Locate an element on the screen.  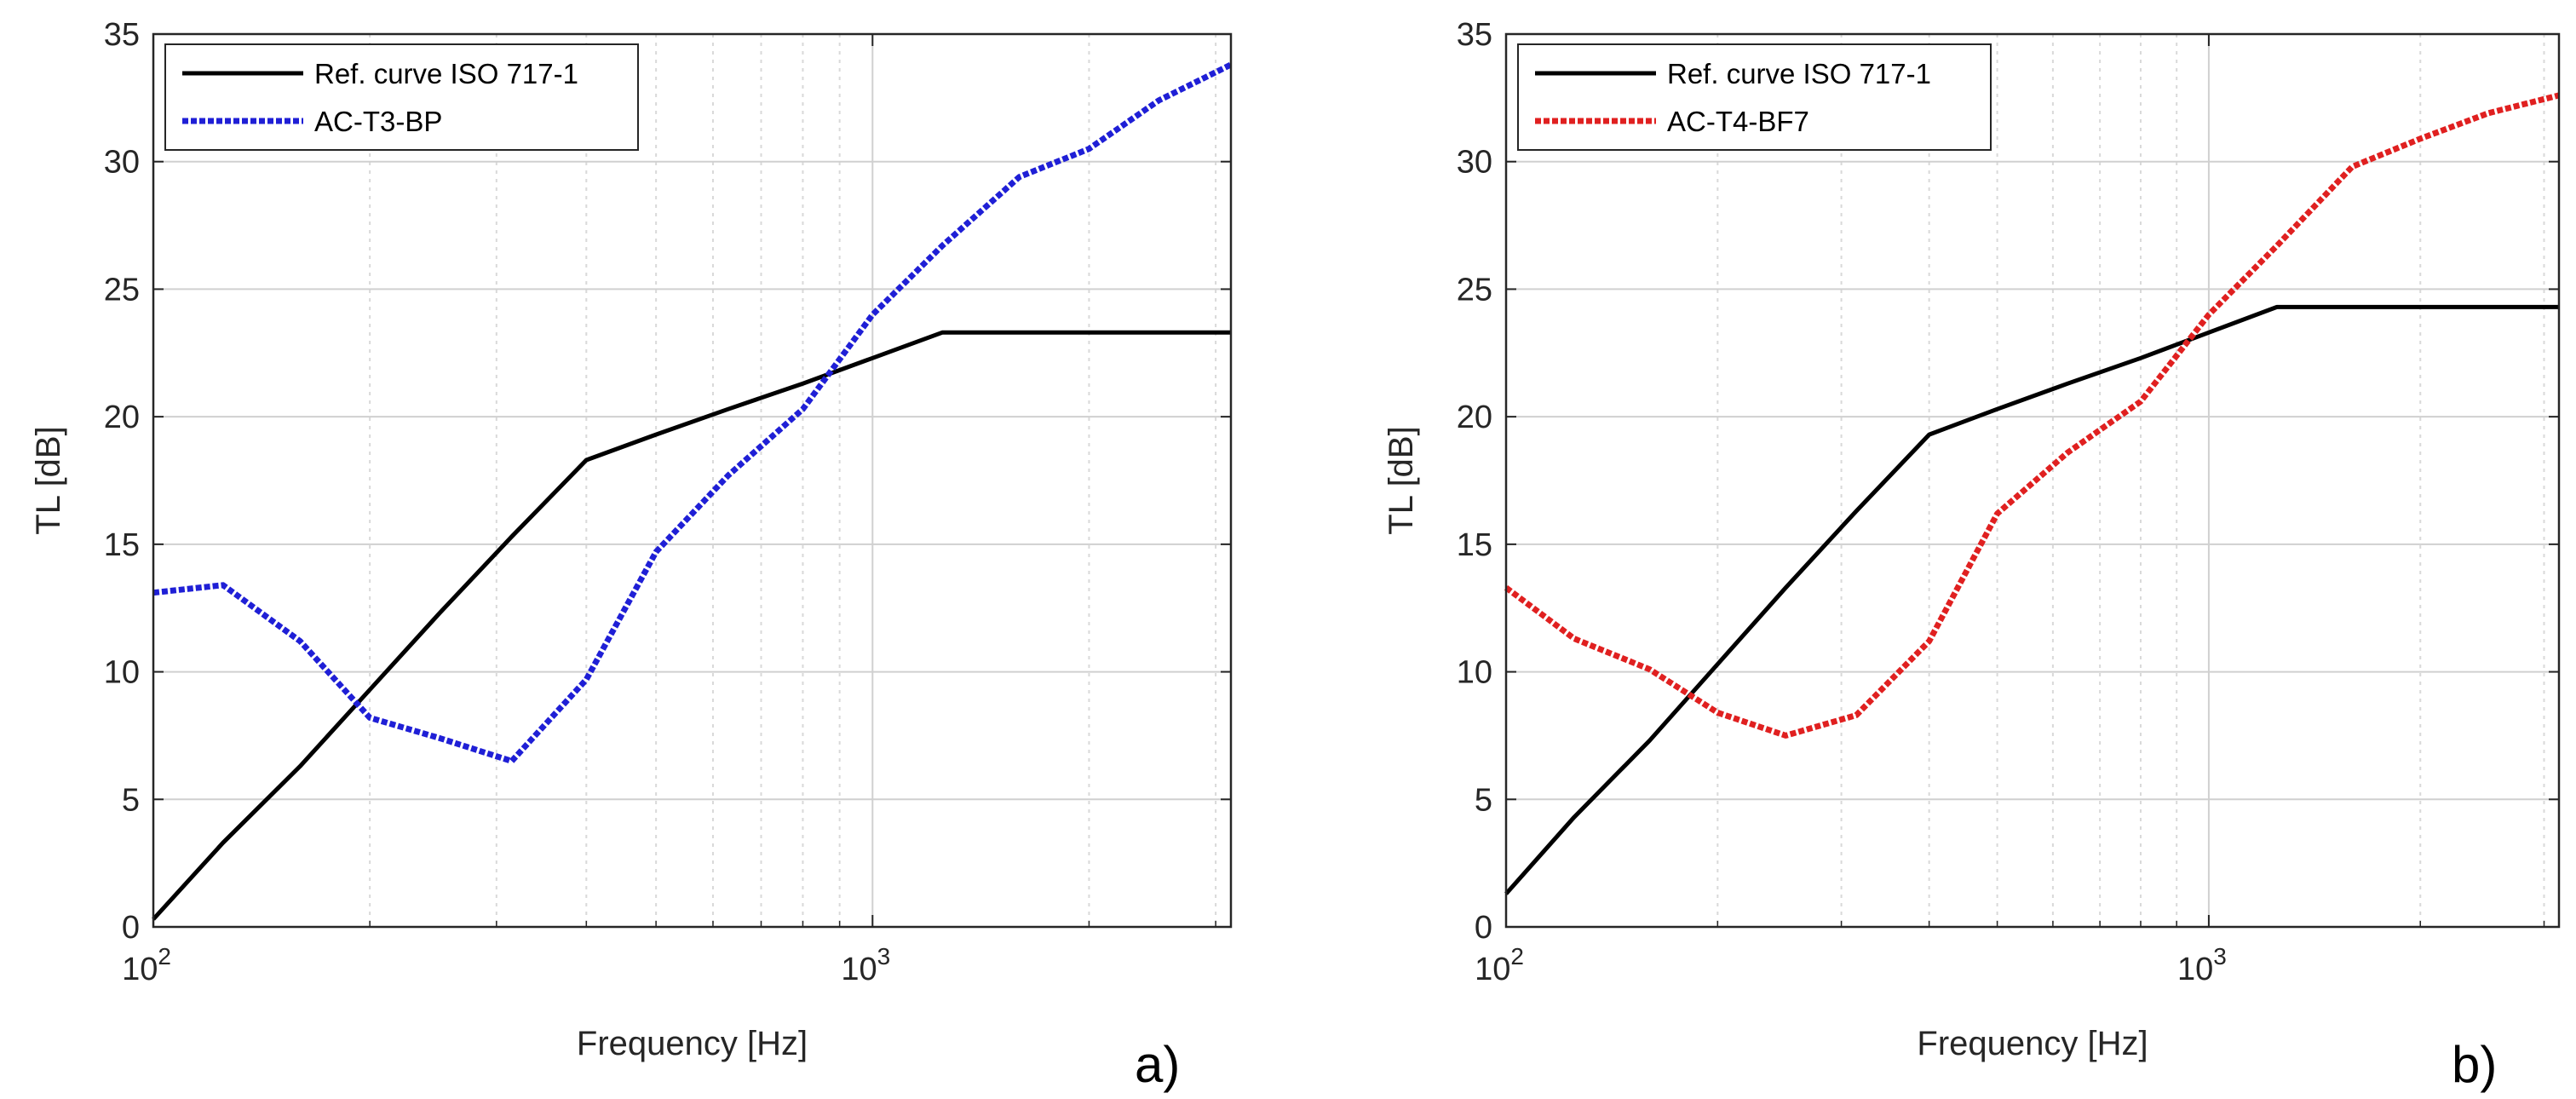
panel-tag: b) is located at coordinates (2475, 1064).